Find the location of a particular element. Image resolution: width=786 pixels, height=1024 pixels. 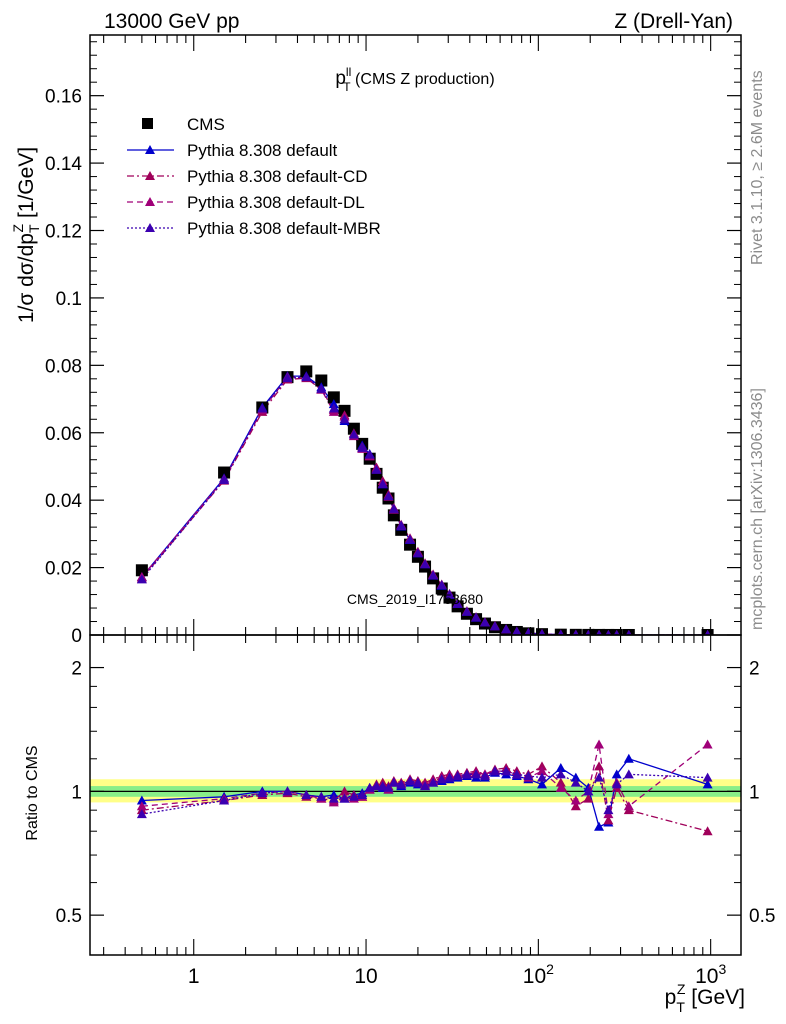

legend-label: Pythia 8.308 default is located at coordinates (262, 150).